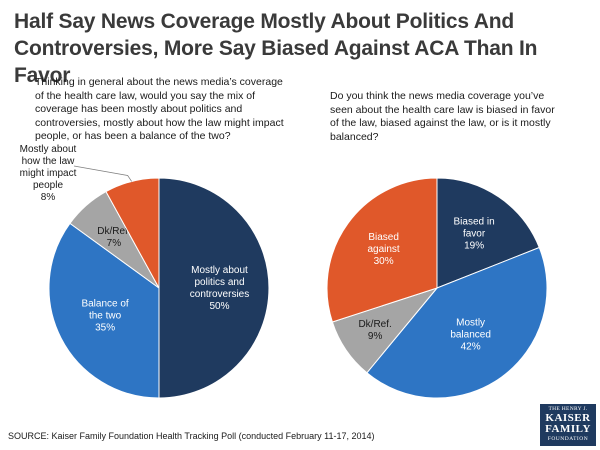 The height and width of the screenshot is (450, 600). I want to click on slice-label-line: the two, so click(105, 315).